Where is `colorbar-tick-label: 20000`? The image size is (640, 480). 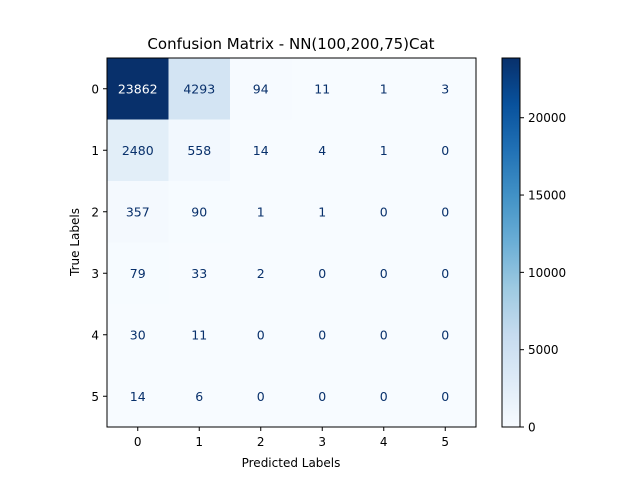 colorbar-tick-label: 20000 is located at coordinates (547, 118).